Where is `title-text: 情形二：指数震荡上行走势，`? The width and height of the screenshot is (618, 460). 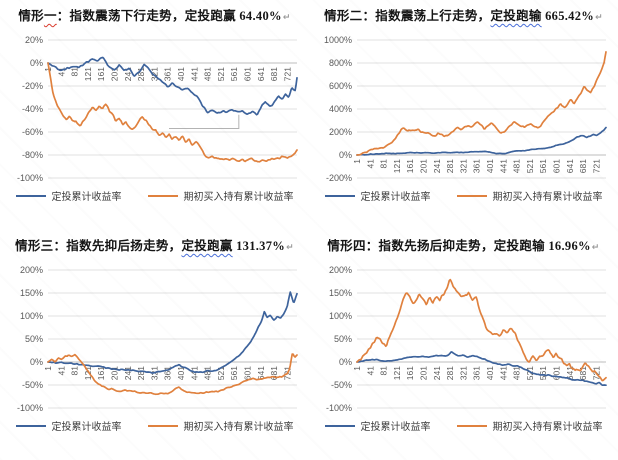
title-text: 情形二：指数震荡上行走势， is located at coordinates (407, 16).